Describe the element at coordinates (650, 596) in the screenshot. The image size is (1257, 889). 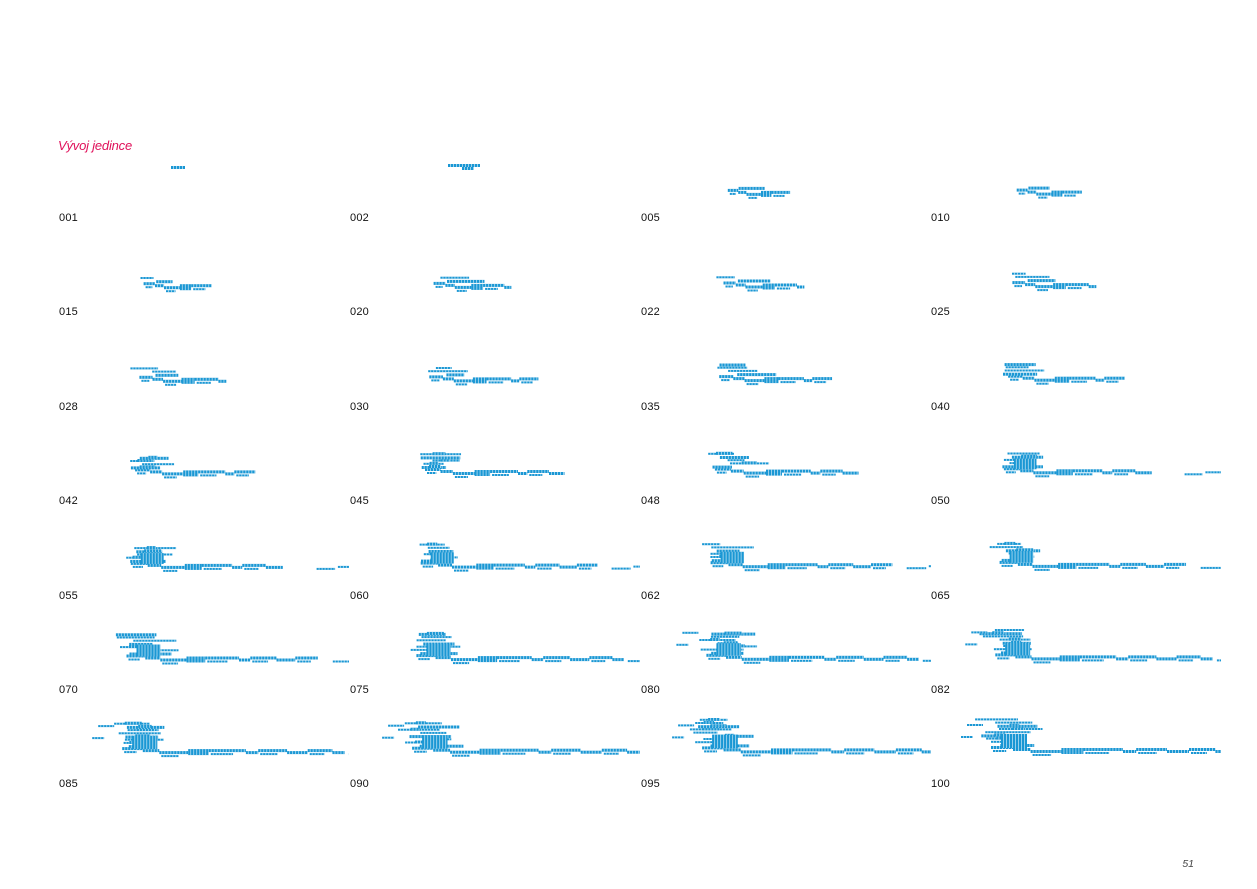
I see `stage-number-label: 062` at that location.